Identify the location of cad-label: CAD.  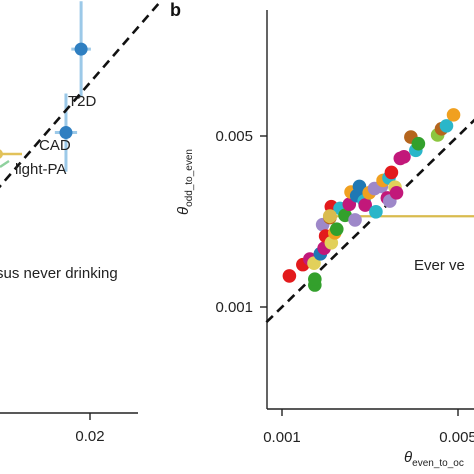
(55, 145).